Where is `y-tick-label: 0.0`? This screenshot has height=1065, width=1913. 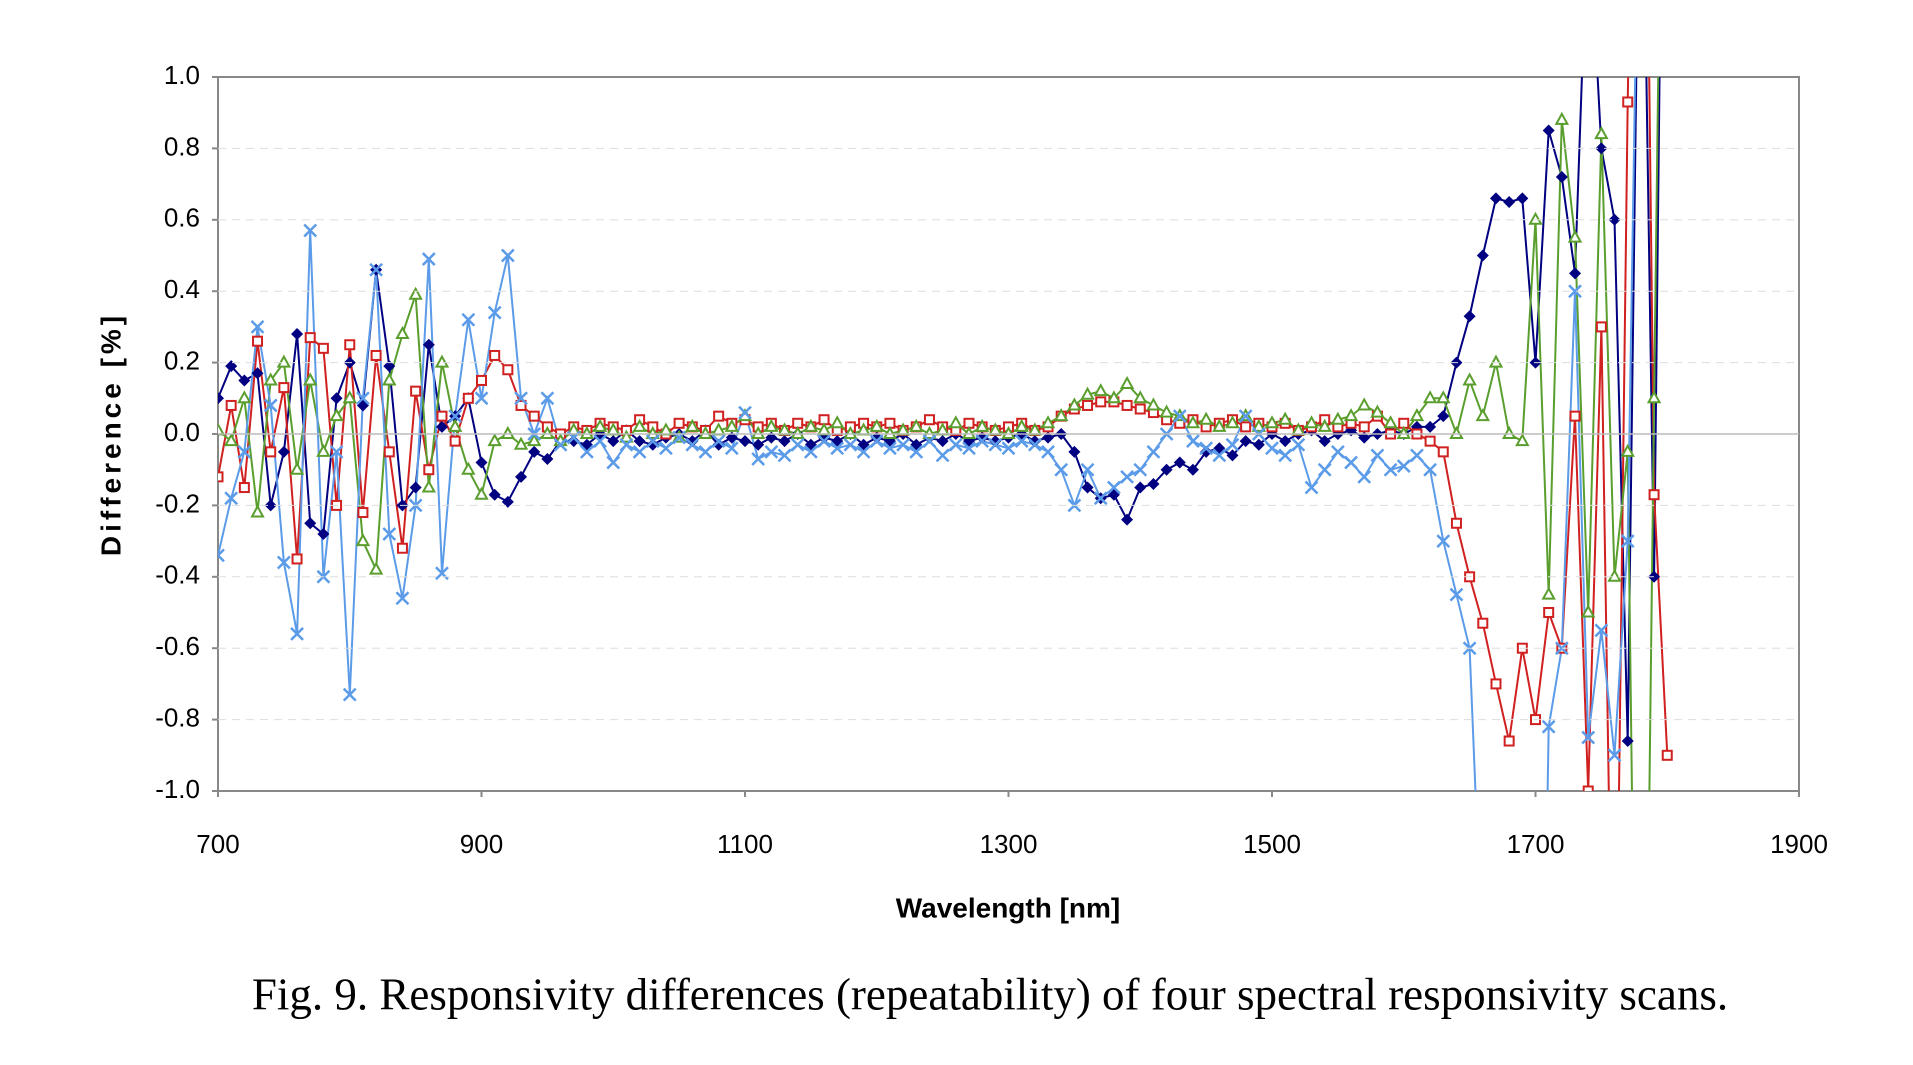 y-tick-label: 0.0 is located at coordinates (182, 432).